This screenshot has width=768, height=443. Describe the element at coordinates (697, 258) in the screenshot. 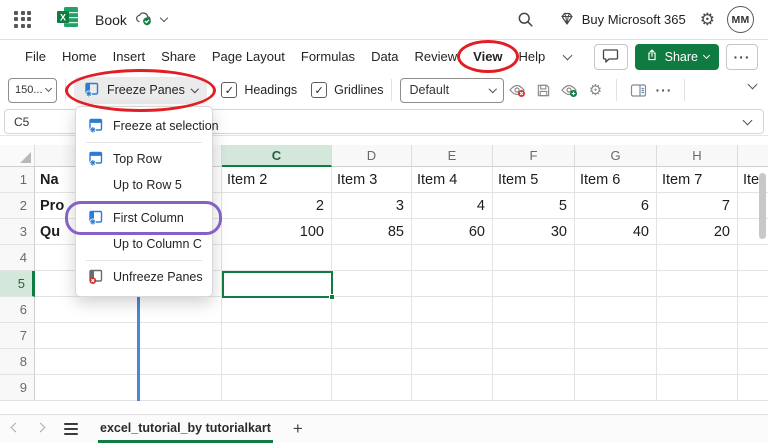

I see `cell-H4` at that location.